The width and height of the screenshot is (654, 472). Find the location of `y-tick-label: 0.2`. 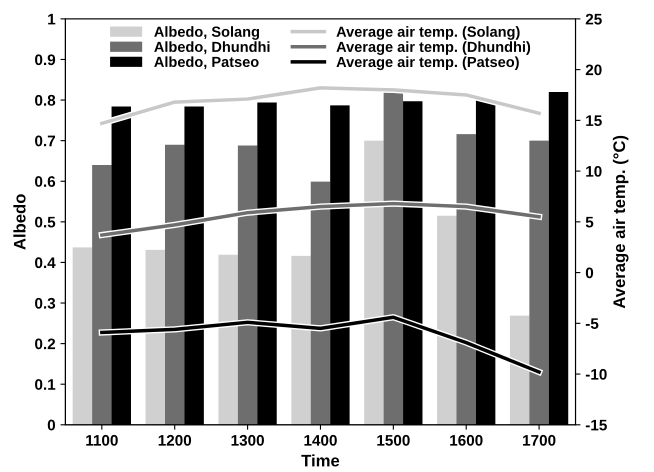

y-tick-label: 0.2 is located at coordinates (45, 344).